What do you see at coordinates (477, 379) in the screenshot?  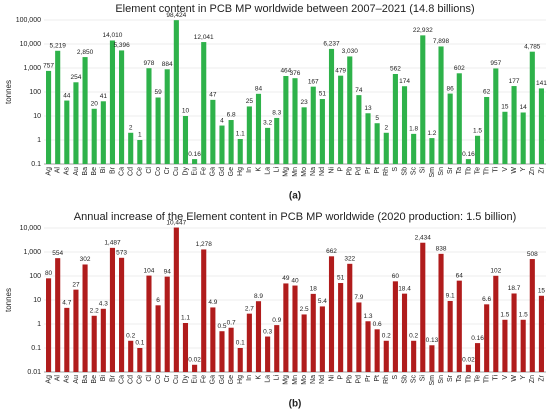 I see `x-tick-label: Te` at bounding box center [477, 379].